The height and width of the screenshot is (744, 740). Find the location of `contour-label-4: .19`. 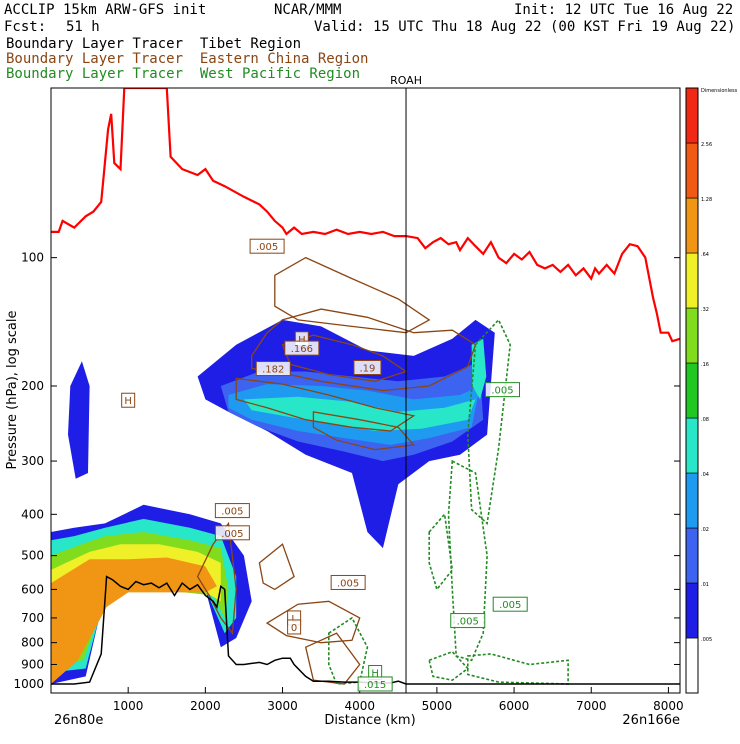

contour-label-4: .19 is located at coordinates (367, 369).